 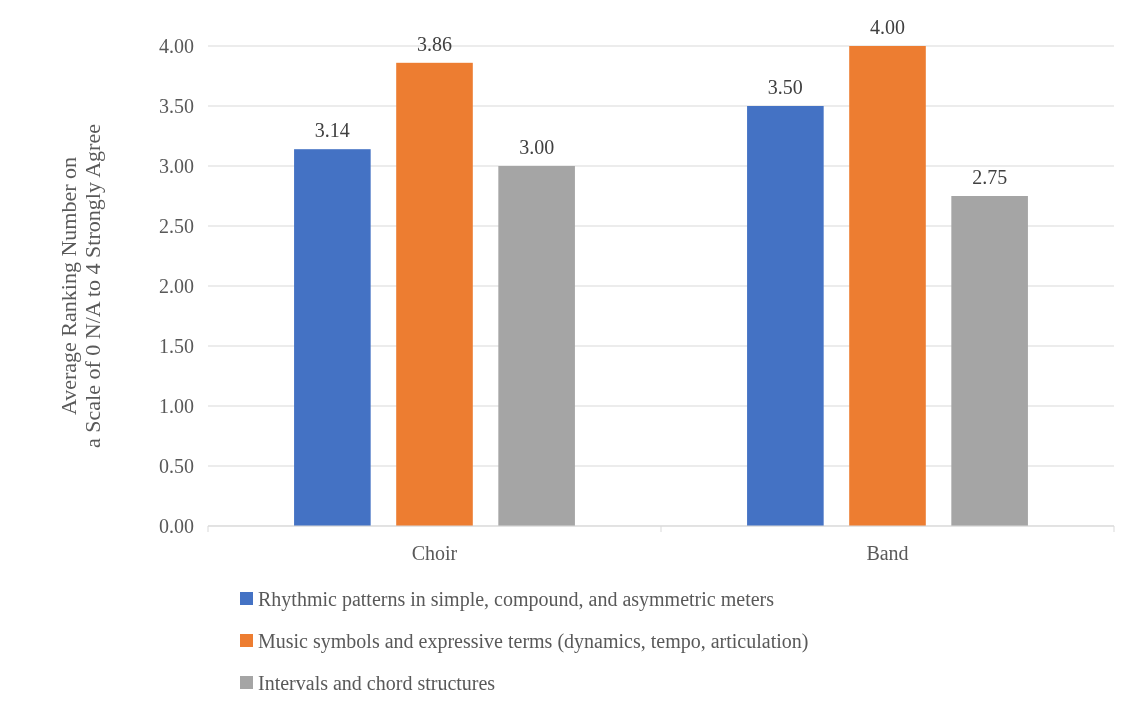 I want to click on data-label: 3.00, so click(x=537, y=147).